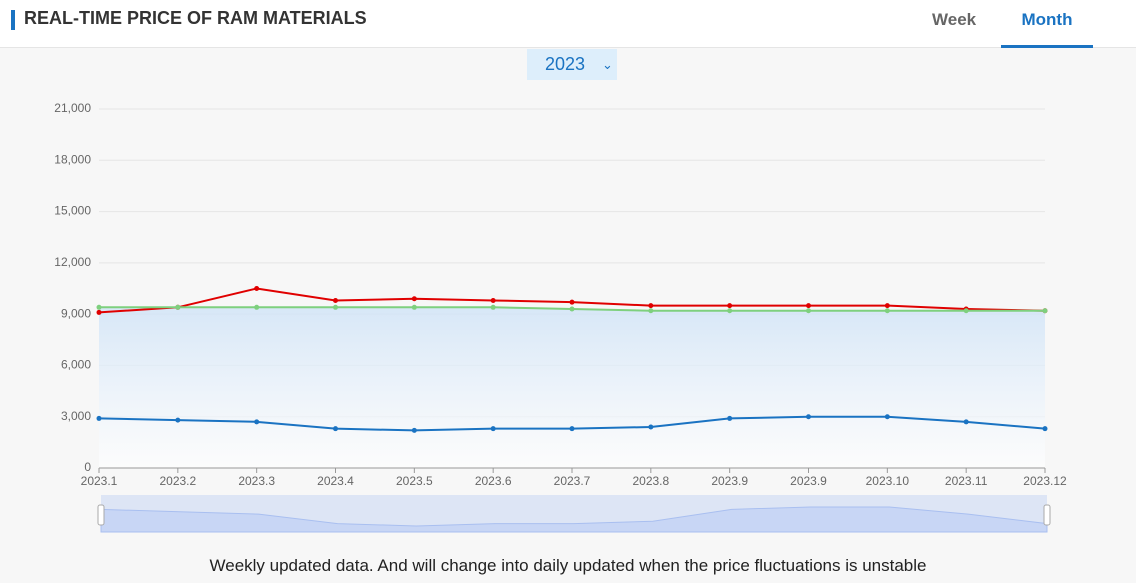 This screenshot has height=583, width=1136. Describe the element at coordinates (888, 481) in the screenshot. I see `x-tick-label: 2023.10` at that location.